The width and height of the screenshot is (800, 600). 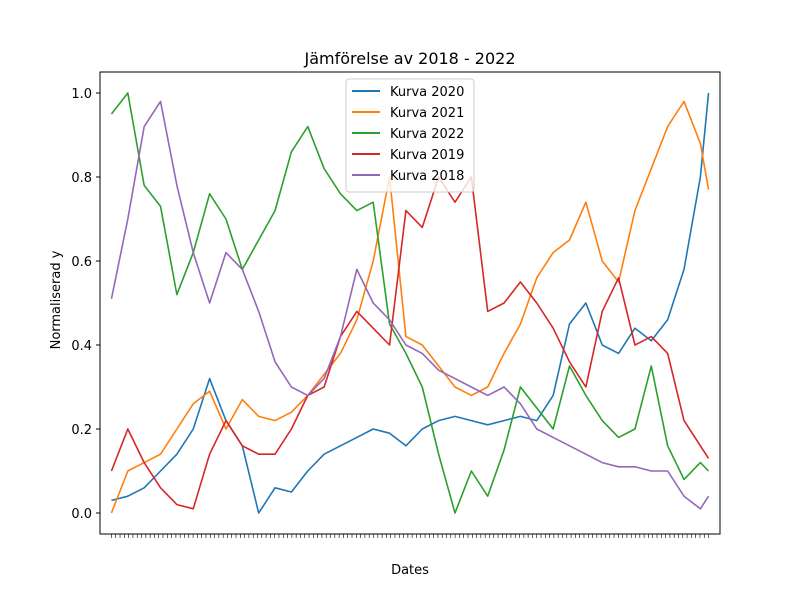 I want to click on y-axis-label: Normaliserad y, so click(x=56, y=299).